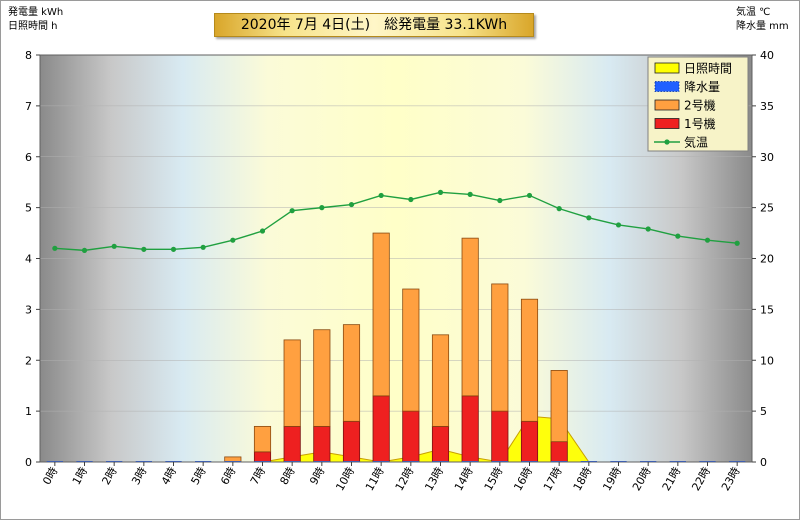  I want to click on right-axis-unit-temperature: 気温 ℃, so click(753, 12).